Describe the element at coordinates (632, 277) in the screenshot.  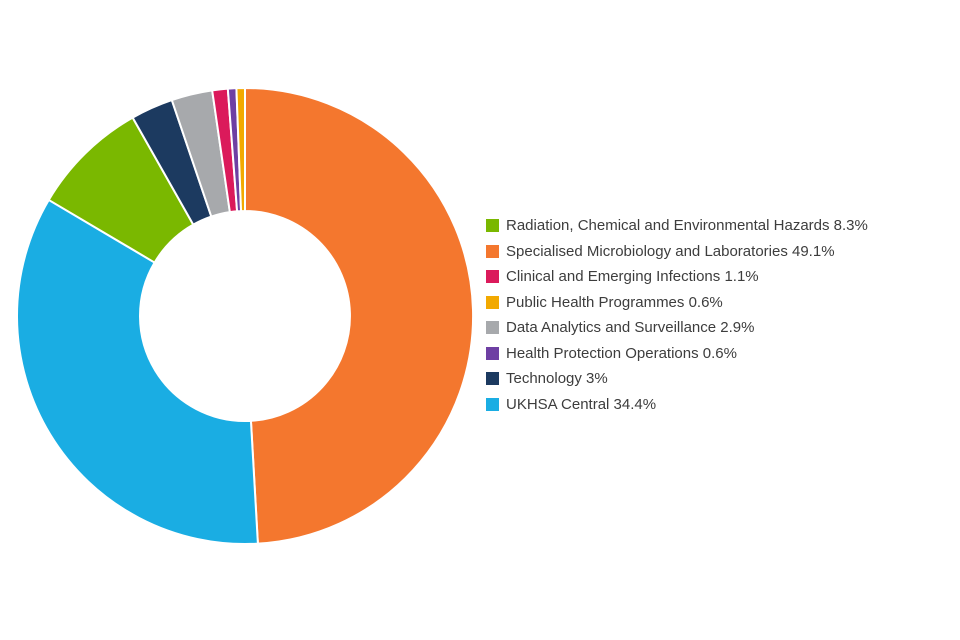
I see `legend-label: Clinical and Emerging Infections 1.1%` at that location.